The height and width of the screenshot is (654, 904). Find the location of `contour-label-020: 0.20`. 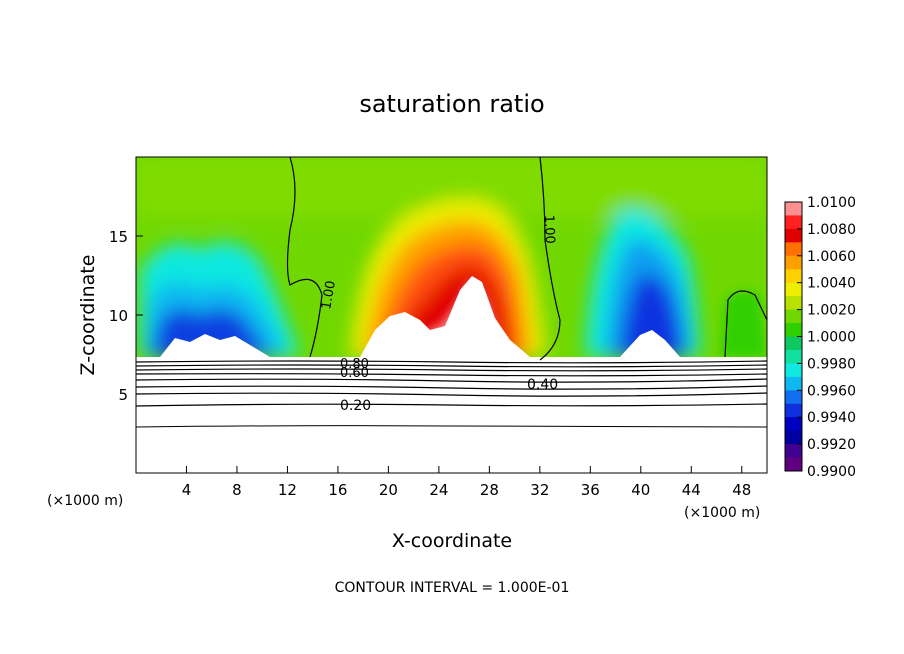

contour-label-020: 0.20 is located at coordinates (355, 406).